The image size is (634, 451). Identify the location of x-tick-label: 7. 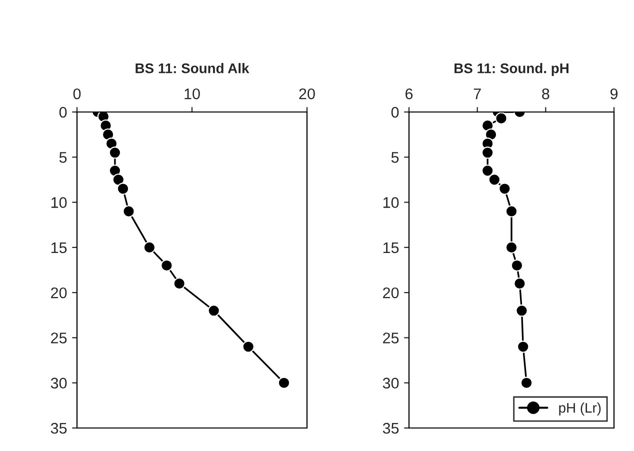
(477, 94).